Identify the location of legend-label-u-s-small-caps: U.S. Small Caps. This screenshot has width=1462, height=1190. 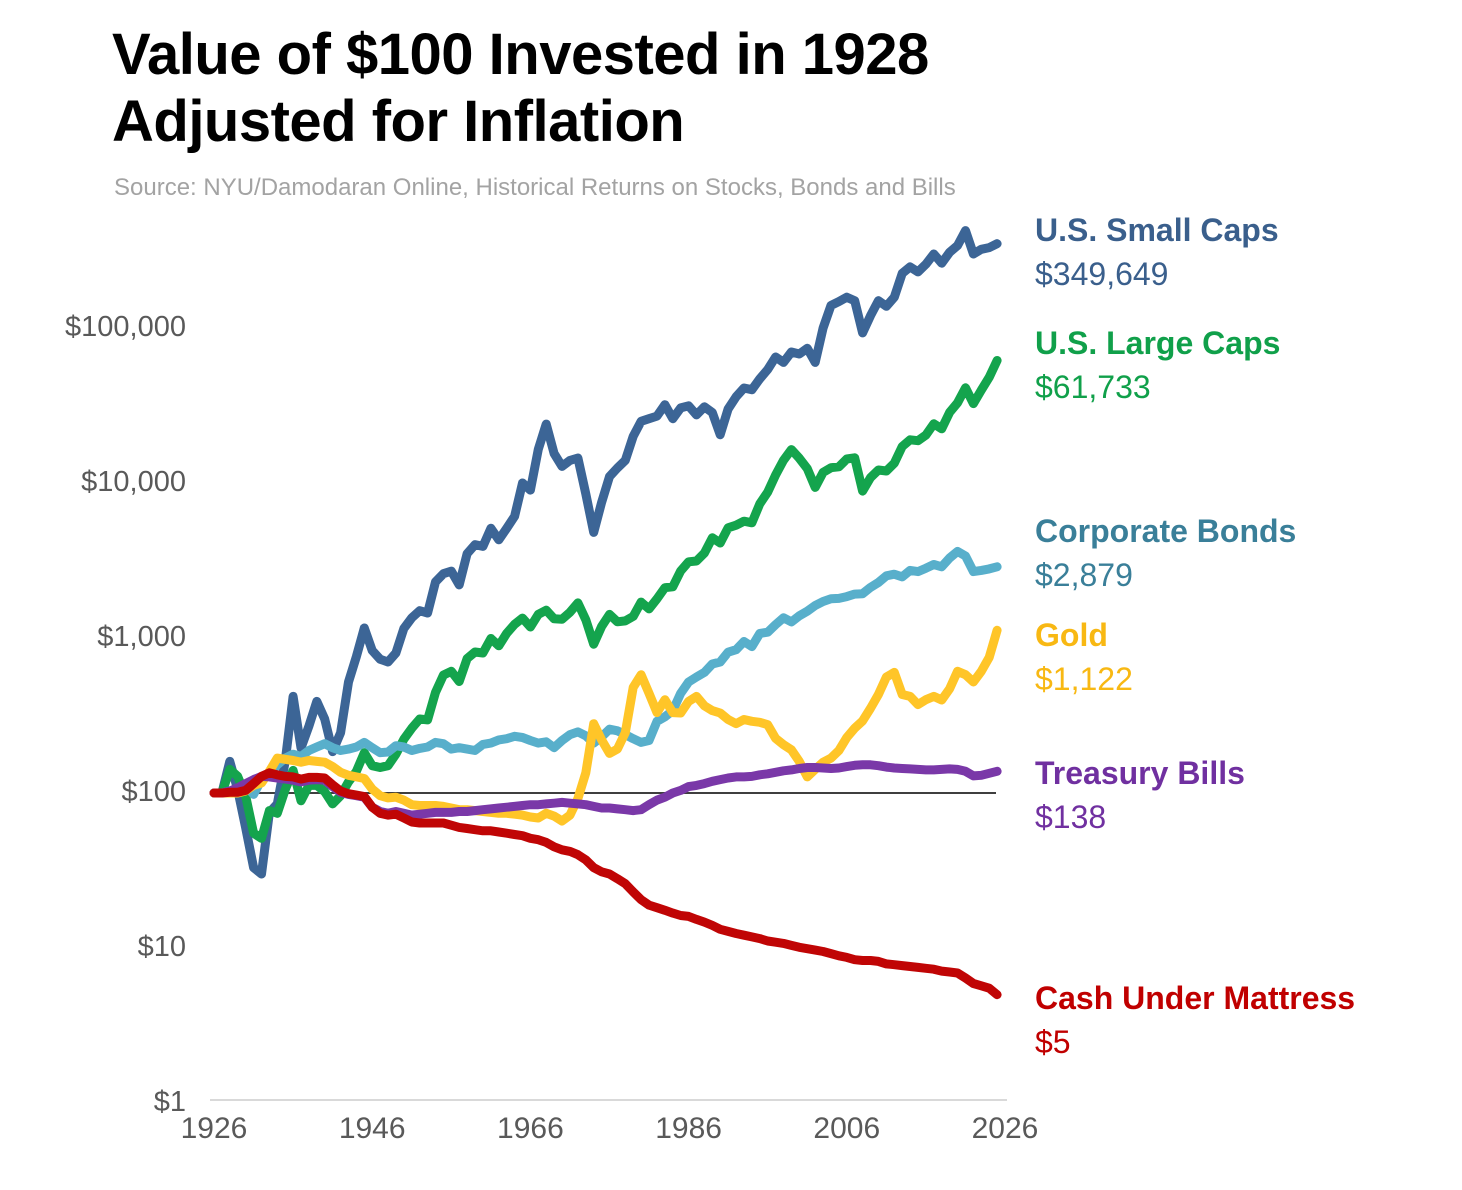
(1157, 230).